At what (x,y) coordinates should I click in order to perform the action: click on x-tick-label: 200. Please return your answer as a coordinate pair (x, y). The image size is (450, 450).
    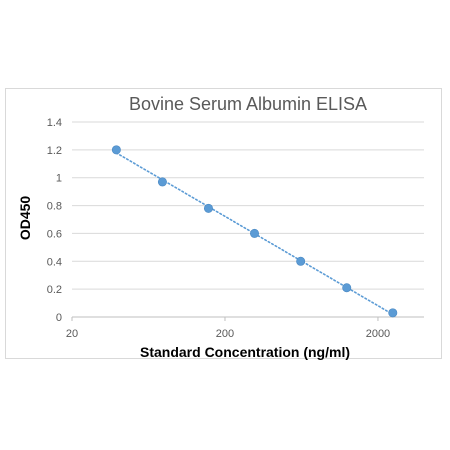
    Looking at the image, I should click on (225, 334).